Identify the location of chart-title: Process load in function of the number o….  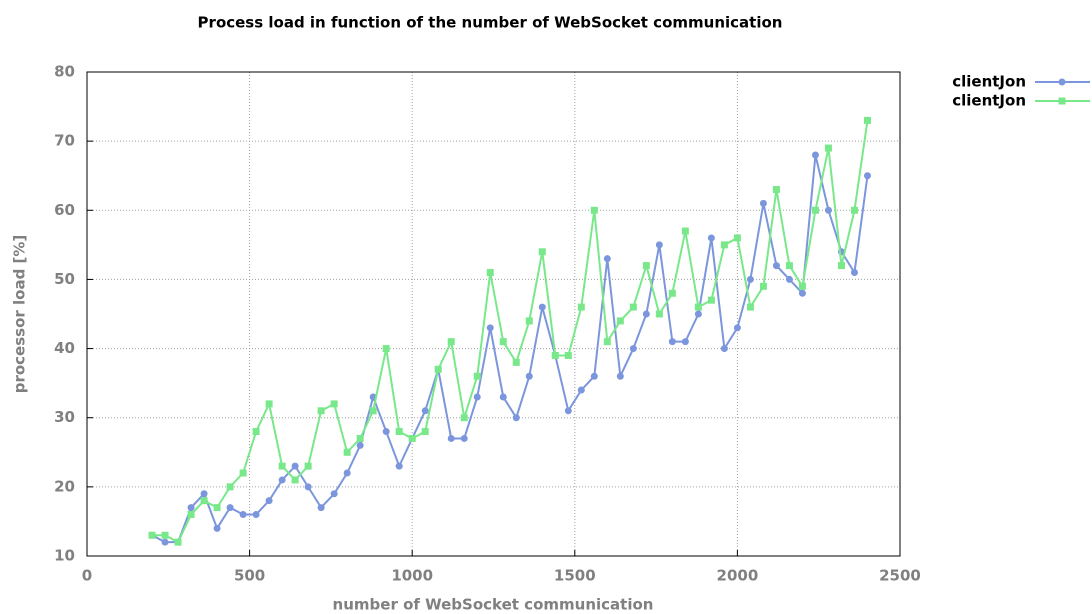
(490, 23).